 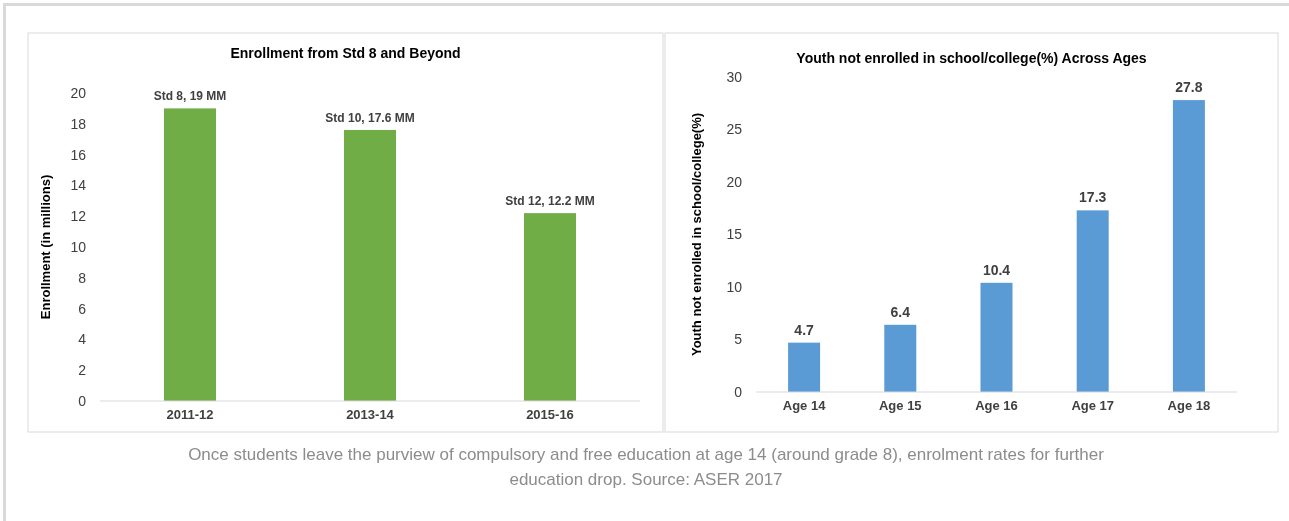 What do you see at coordinates (971, 58) in the screenshot?
I see `chart-title: Youth not enrolled in school/college(%) Across Ages` at bounding box center [971, 58].